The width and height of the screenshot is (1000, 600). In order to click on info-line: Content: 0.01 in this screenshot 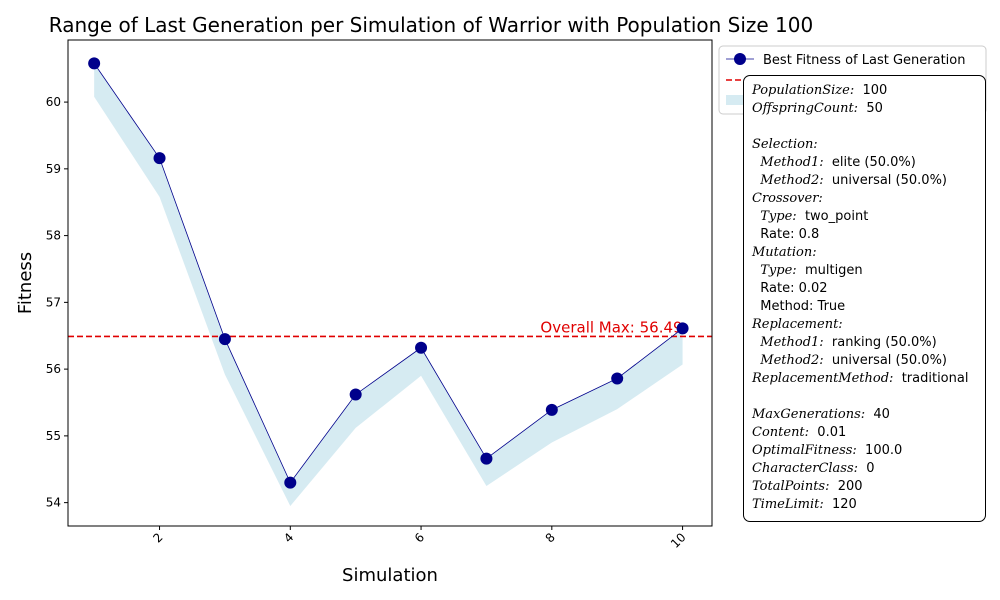, I will do `click(799, 432)`.